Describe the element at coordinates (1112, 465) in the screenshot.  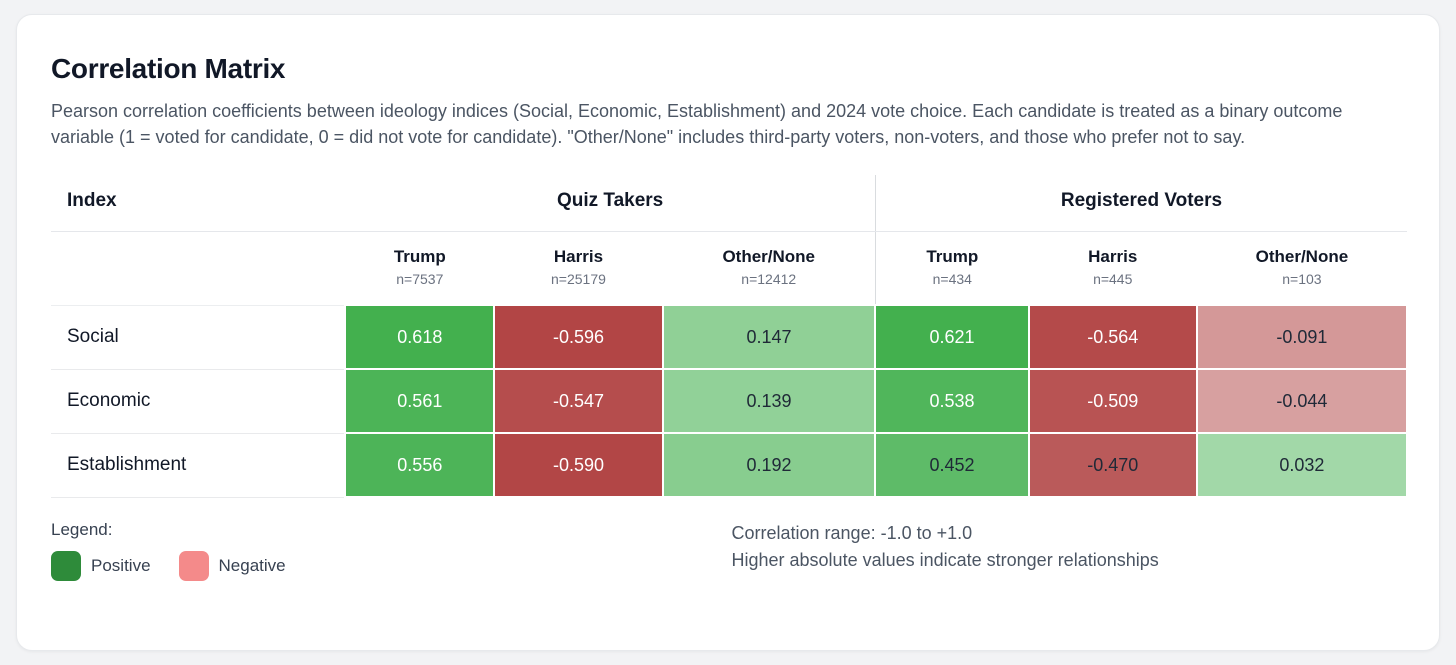
I see `correlation-cell: -0.470` at that location.